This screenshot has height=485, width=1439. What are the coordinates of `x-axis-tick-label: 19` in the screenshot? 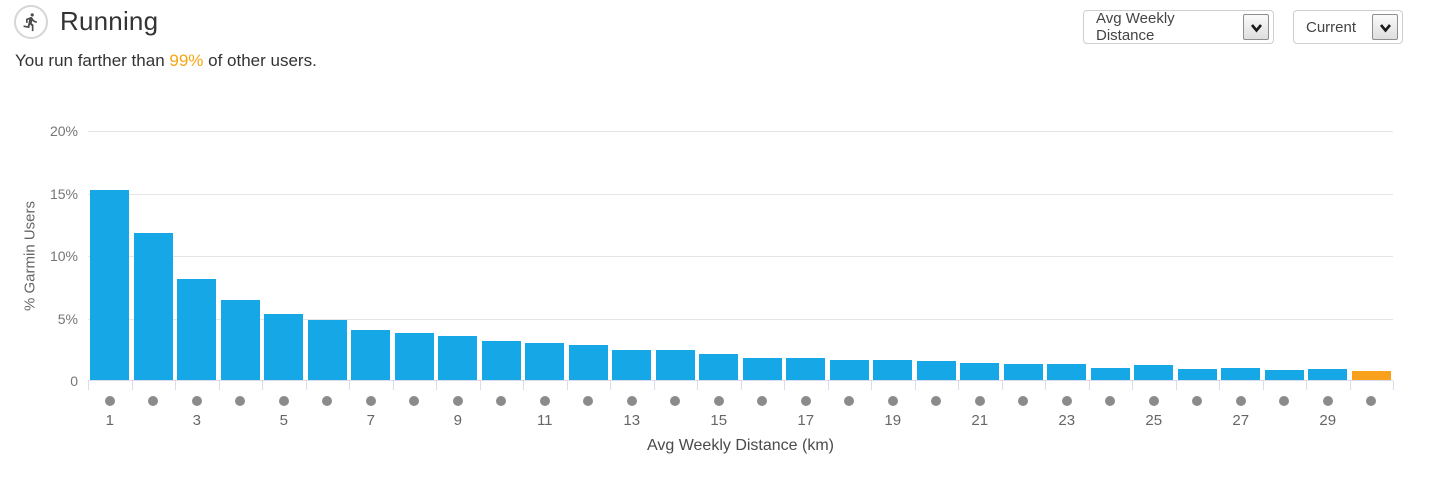 It's located at (893, 420).